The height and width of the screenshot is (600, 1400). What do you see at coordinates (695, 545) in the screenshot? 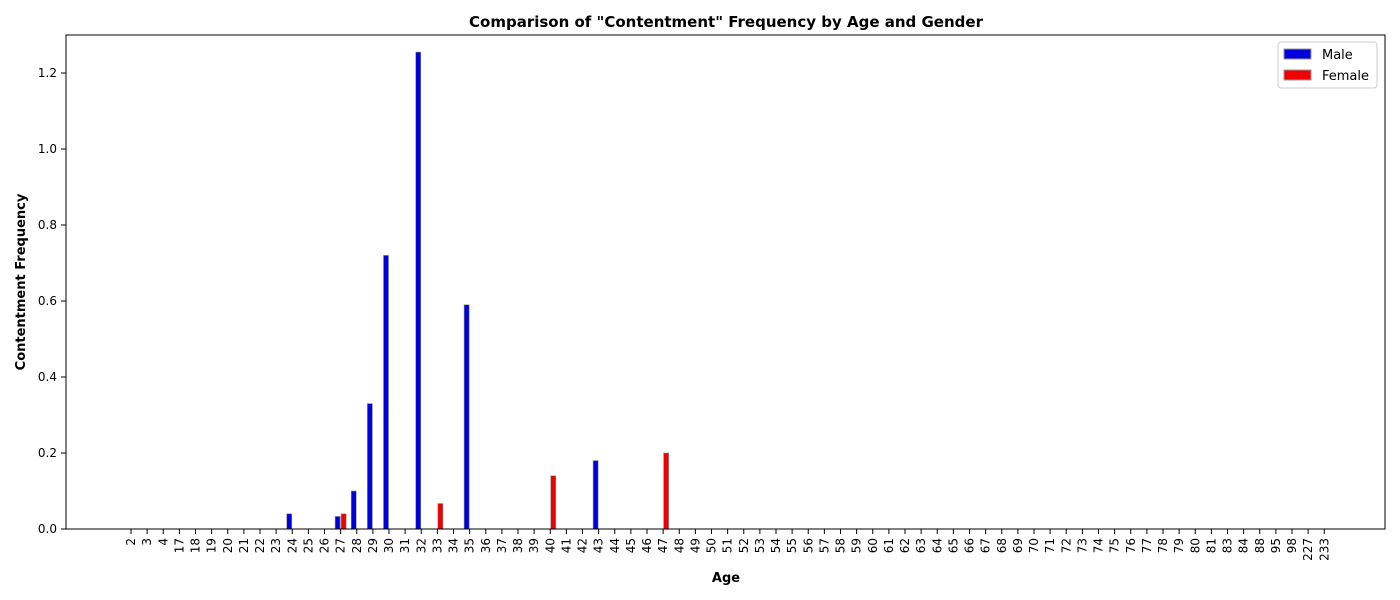
I see `x-tick-label: 49` at bounding box center [695, 545].